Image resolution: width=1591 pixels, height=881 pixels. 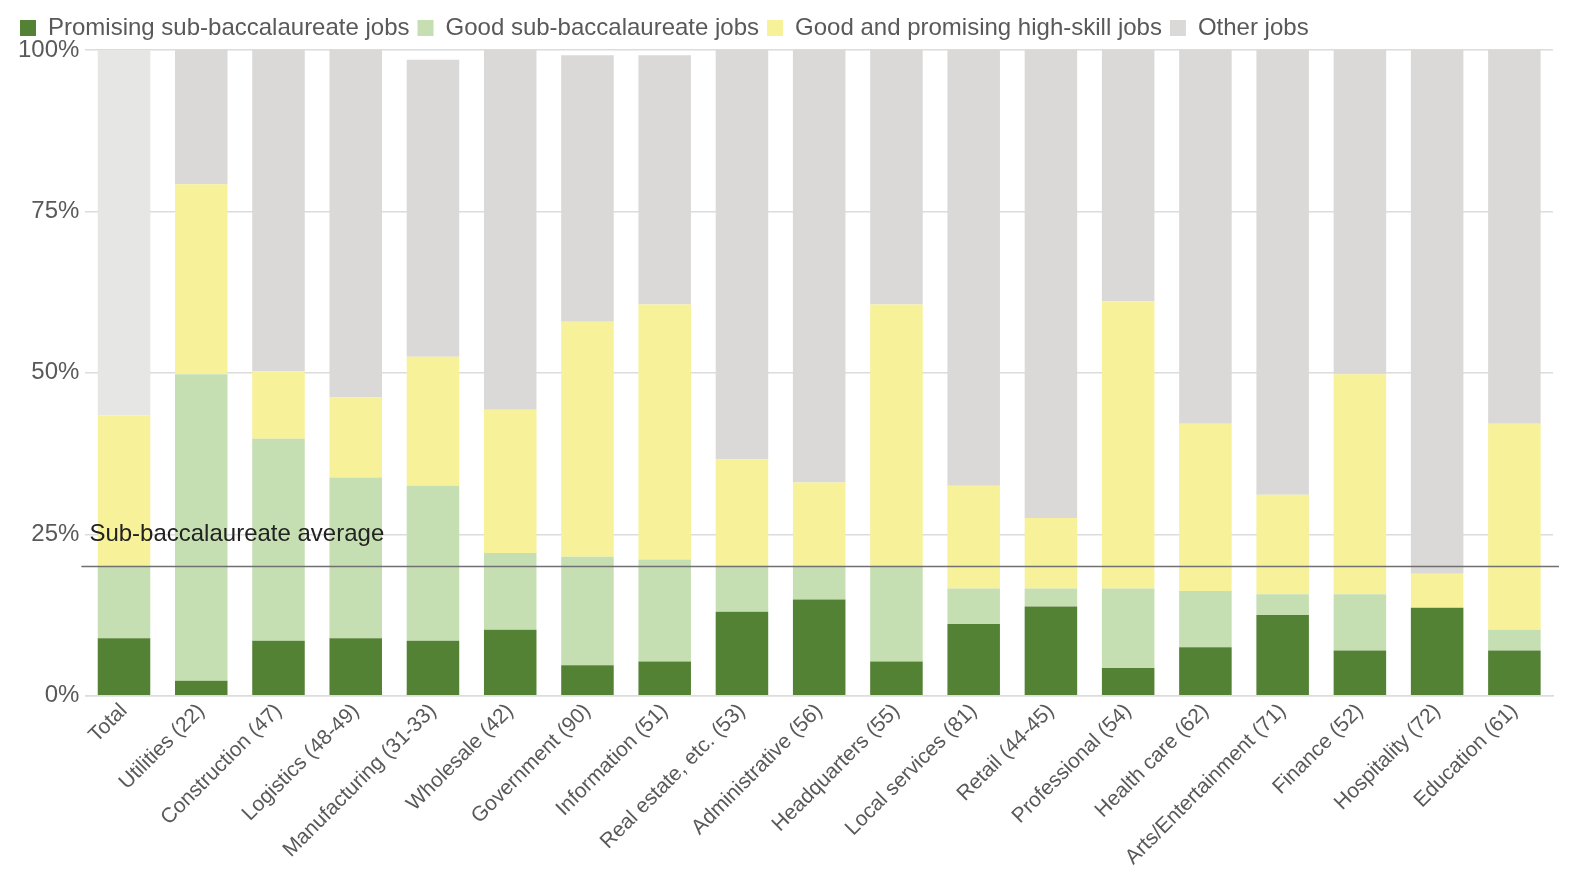 What do you see at coordinates (62, 694) in the screenshot?
I see `y-tick-label: 0%` at bounding box center [62, 694].